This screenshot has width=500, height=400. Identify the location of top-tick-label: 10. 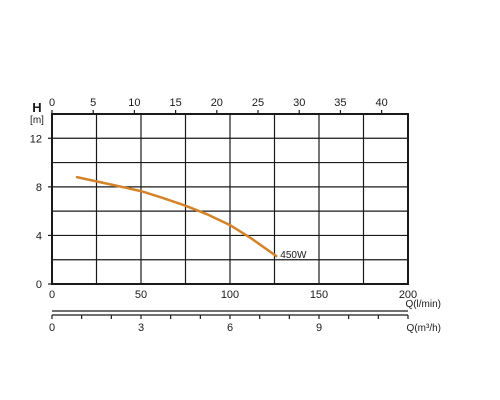
(134, 103).